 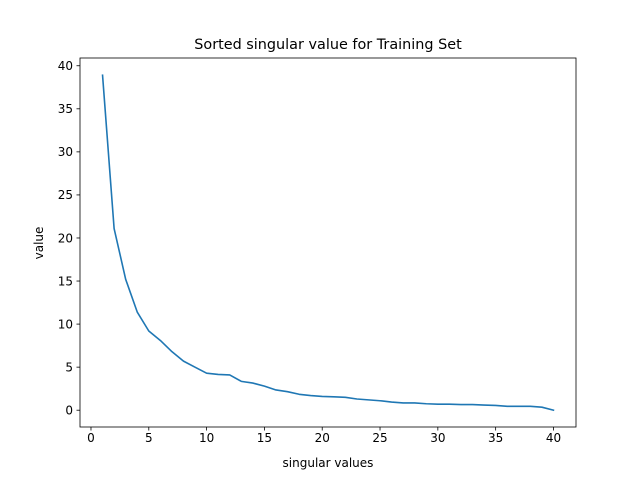 I want to click on x-tick-label: 35, so click(x=495, y=438).